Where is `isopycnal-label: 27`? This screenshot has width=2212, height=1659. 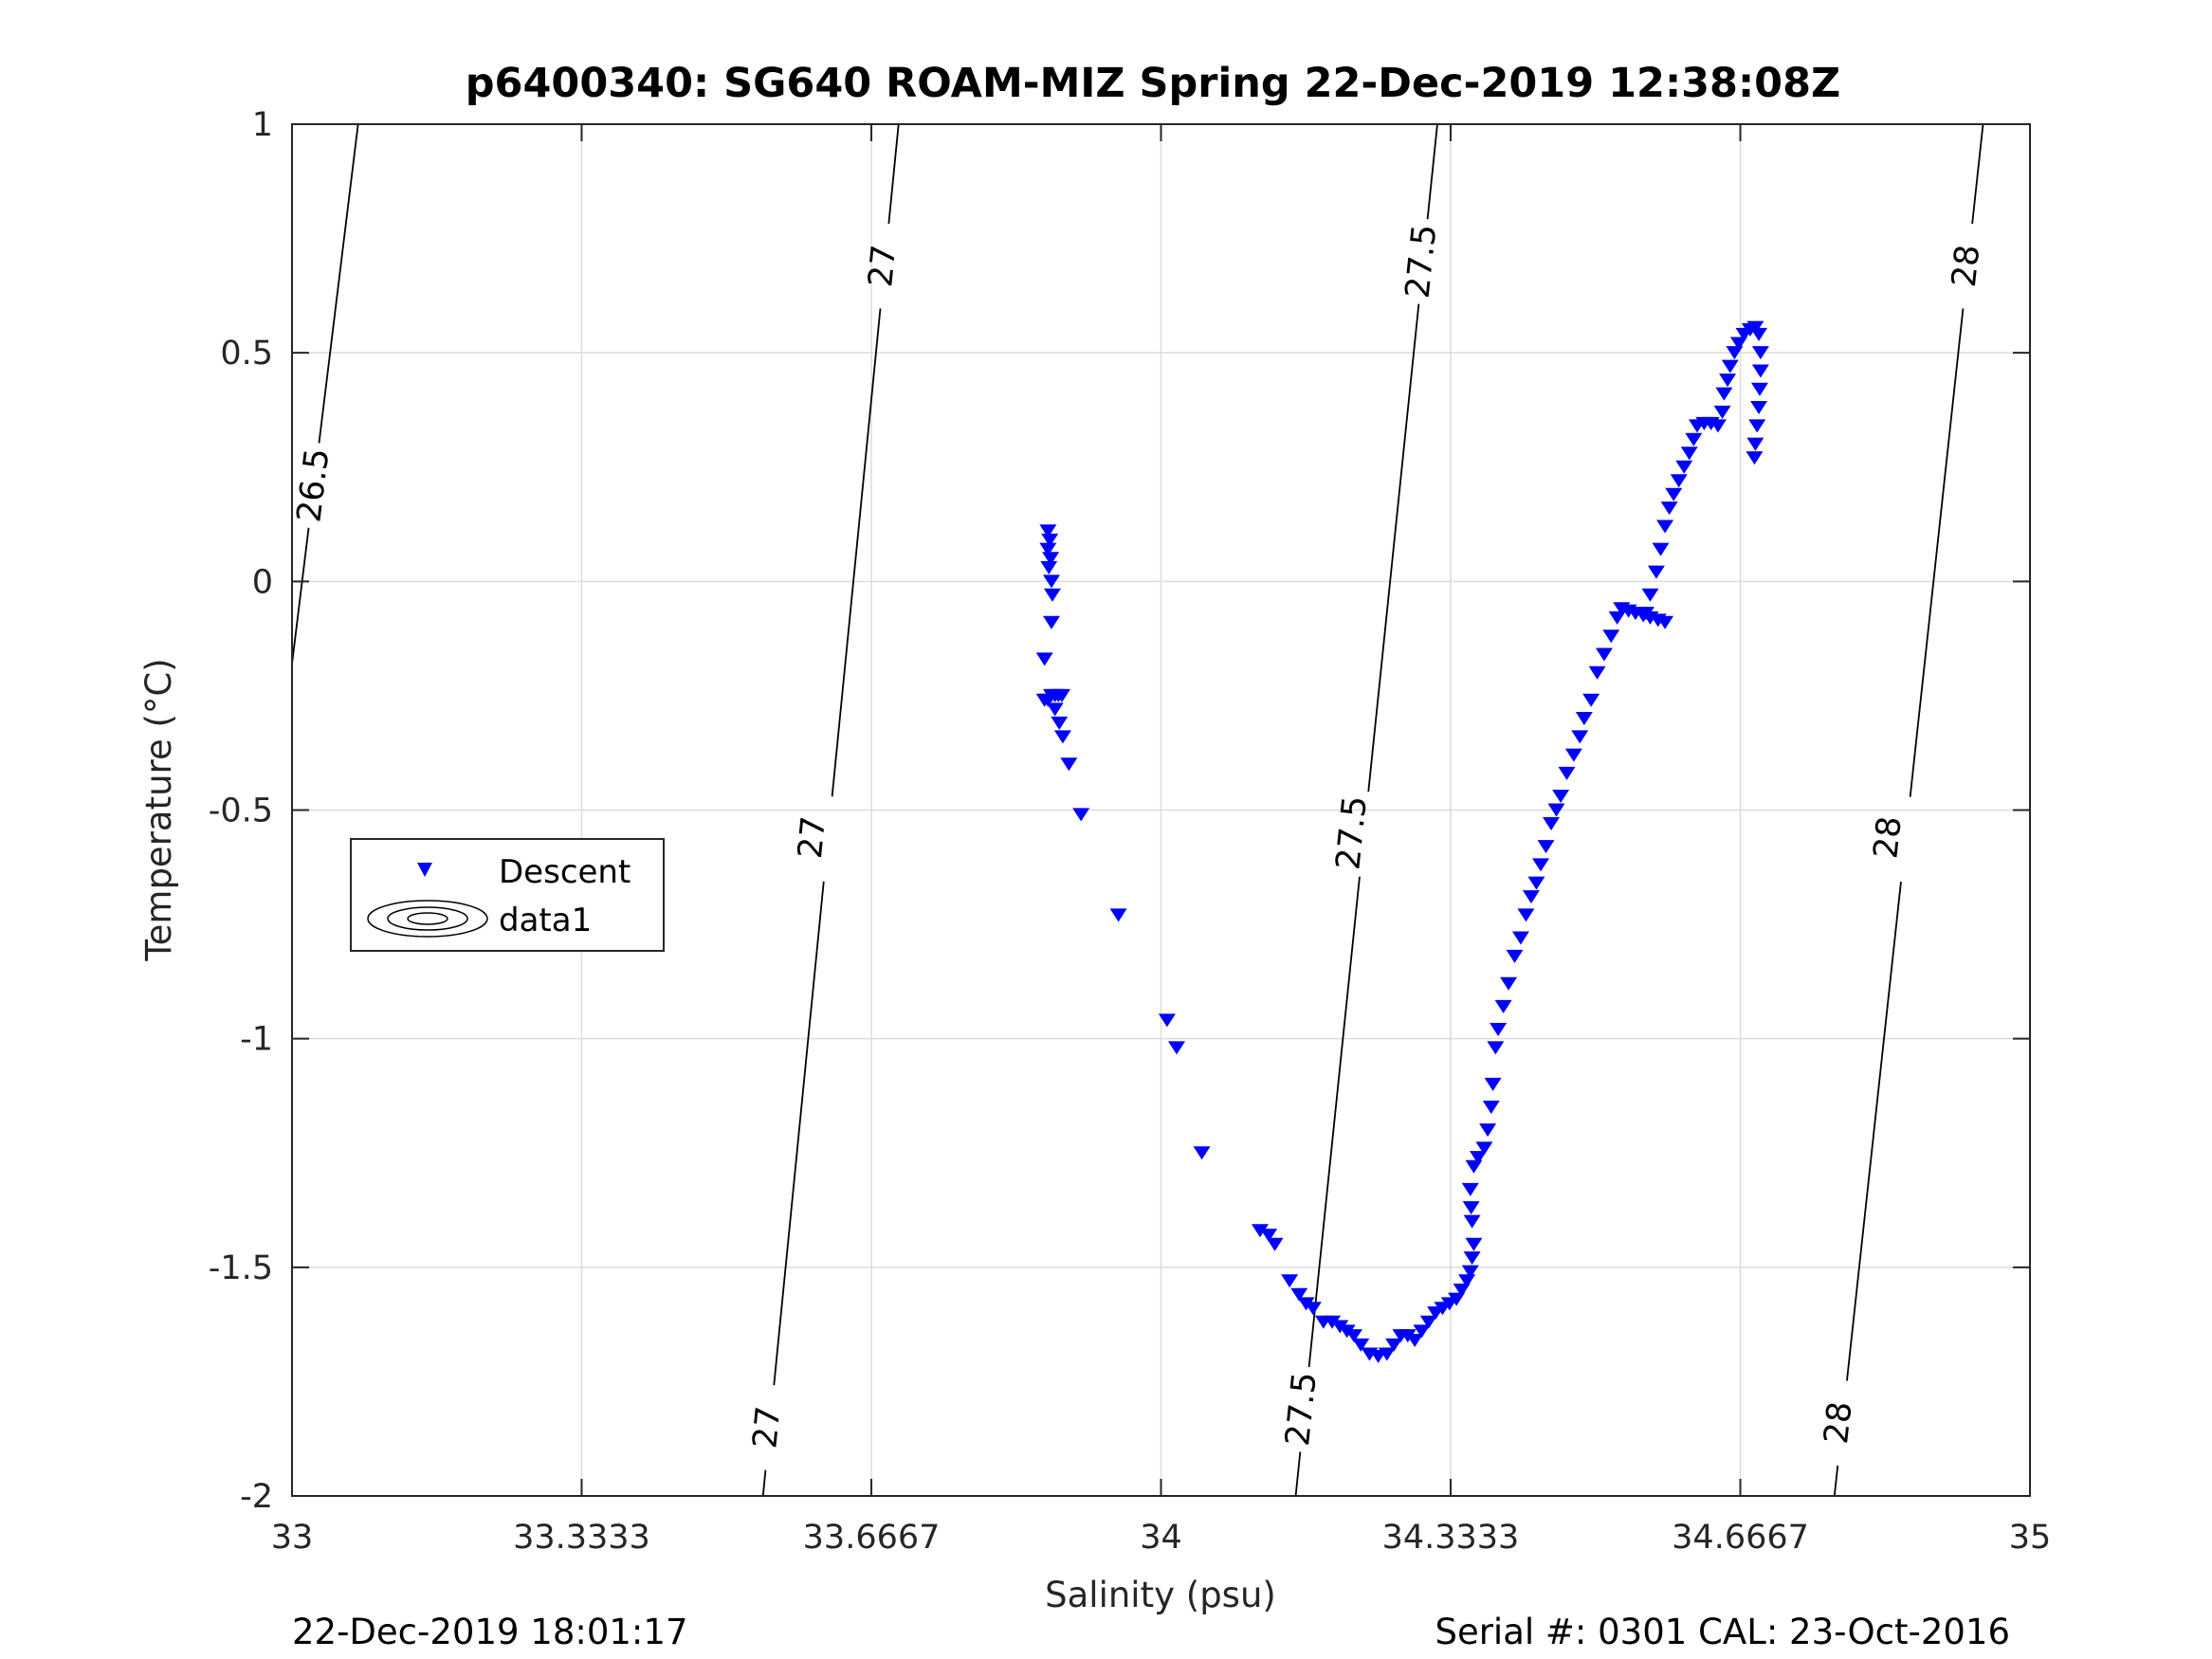
isopycnal-label: 27 is located at coordinates (812, 837).